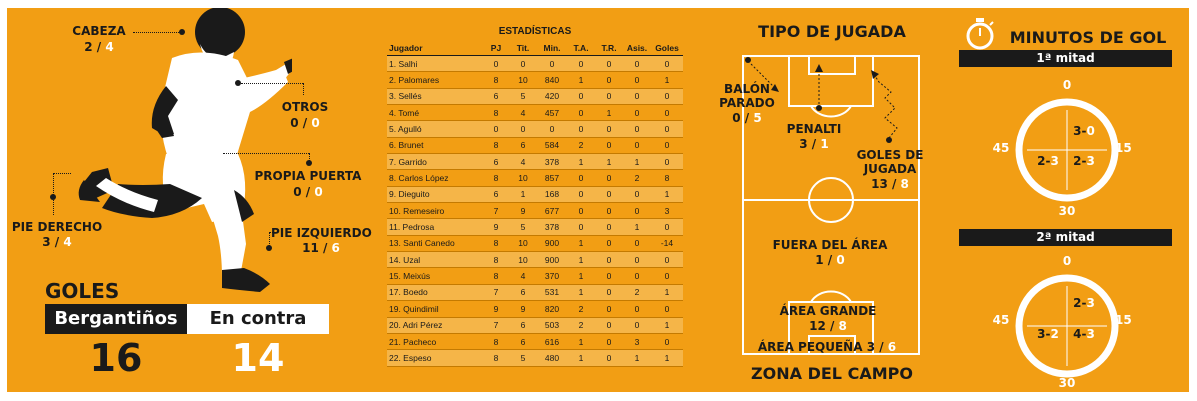 This screenshot has height=401, width=1197. Describe the element at coordinates (1067, 261) in the screenshot. I see `second-half-tick-0: 0` at that location.